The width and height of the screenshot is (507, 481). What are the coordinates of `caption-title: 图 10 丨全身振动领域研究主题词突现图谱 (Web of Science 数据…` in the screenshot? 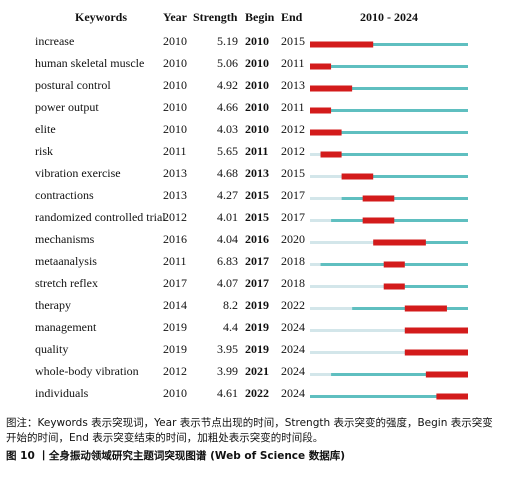 It's located at (176, 456).